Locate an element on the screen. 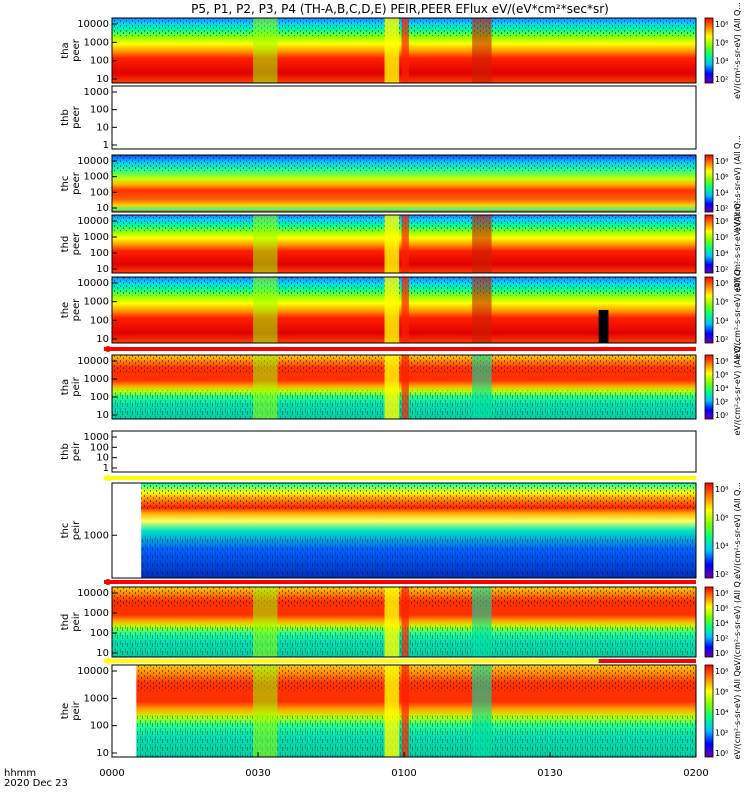  x-tick-label: 0100 is located at coordinates (403, 773).